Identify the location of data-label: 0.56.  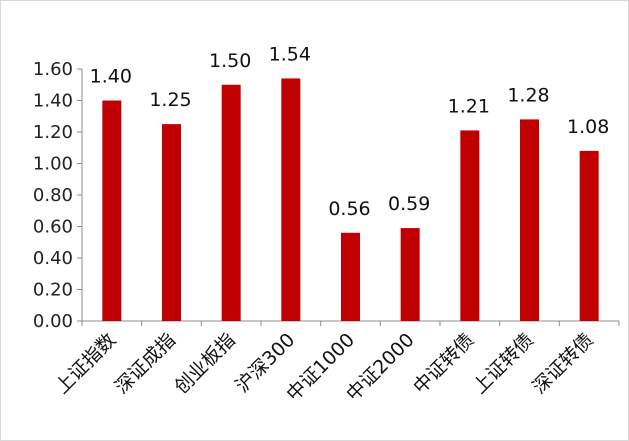
(349, 209).